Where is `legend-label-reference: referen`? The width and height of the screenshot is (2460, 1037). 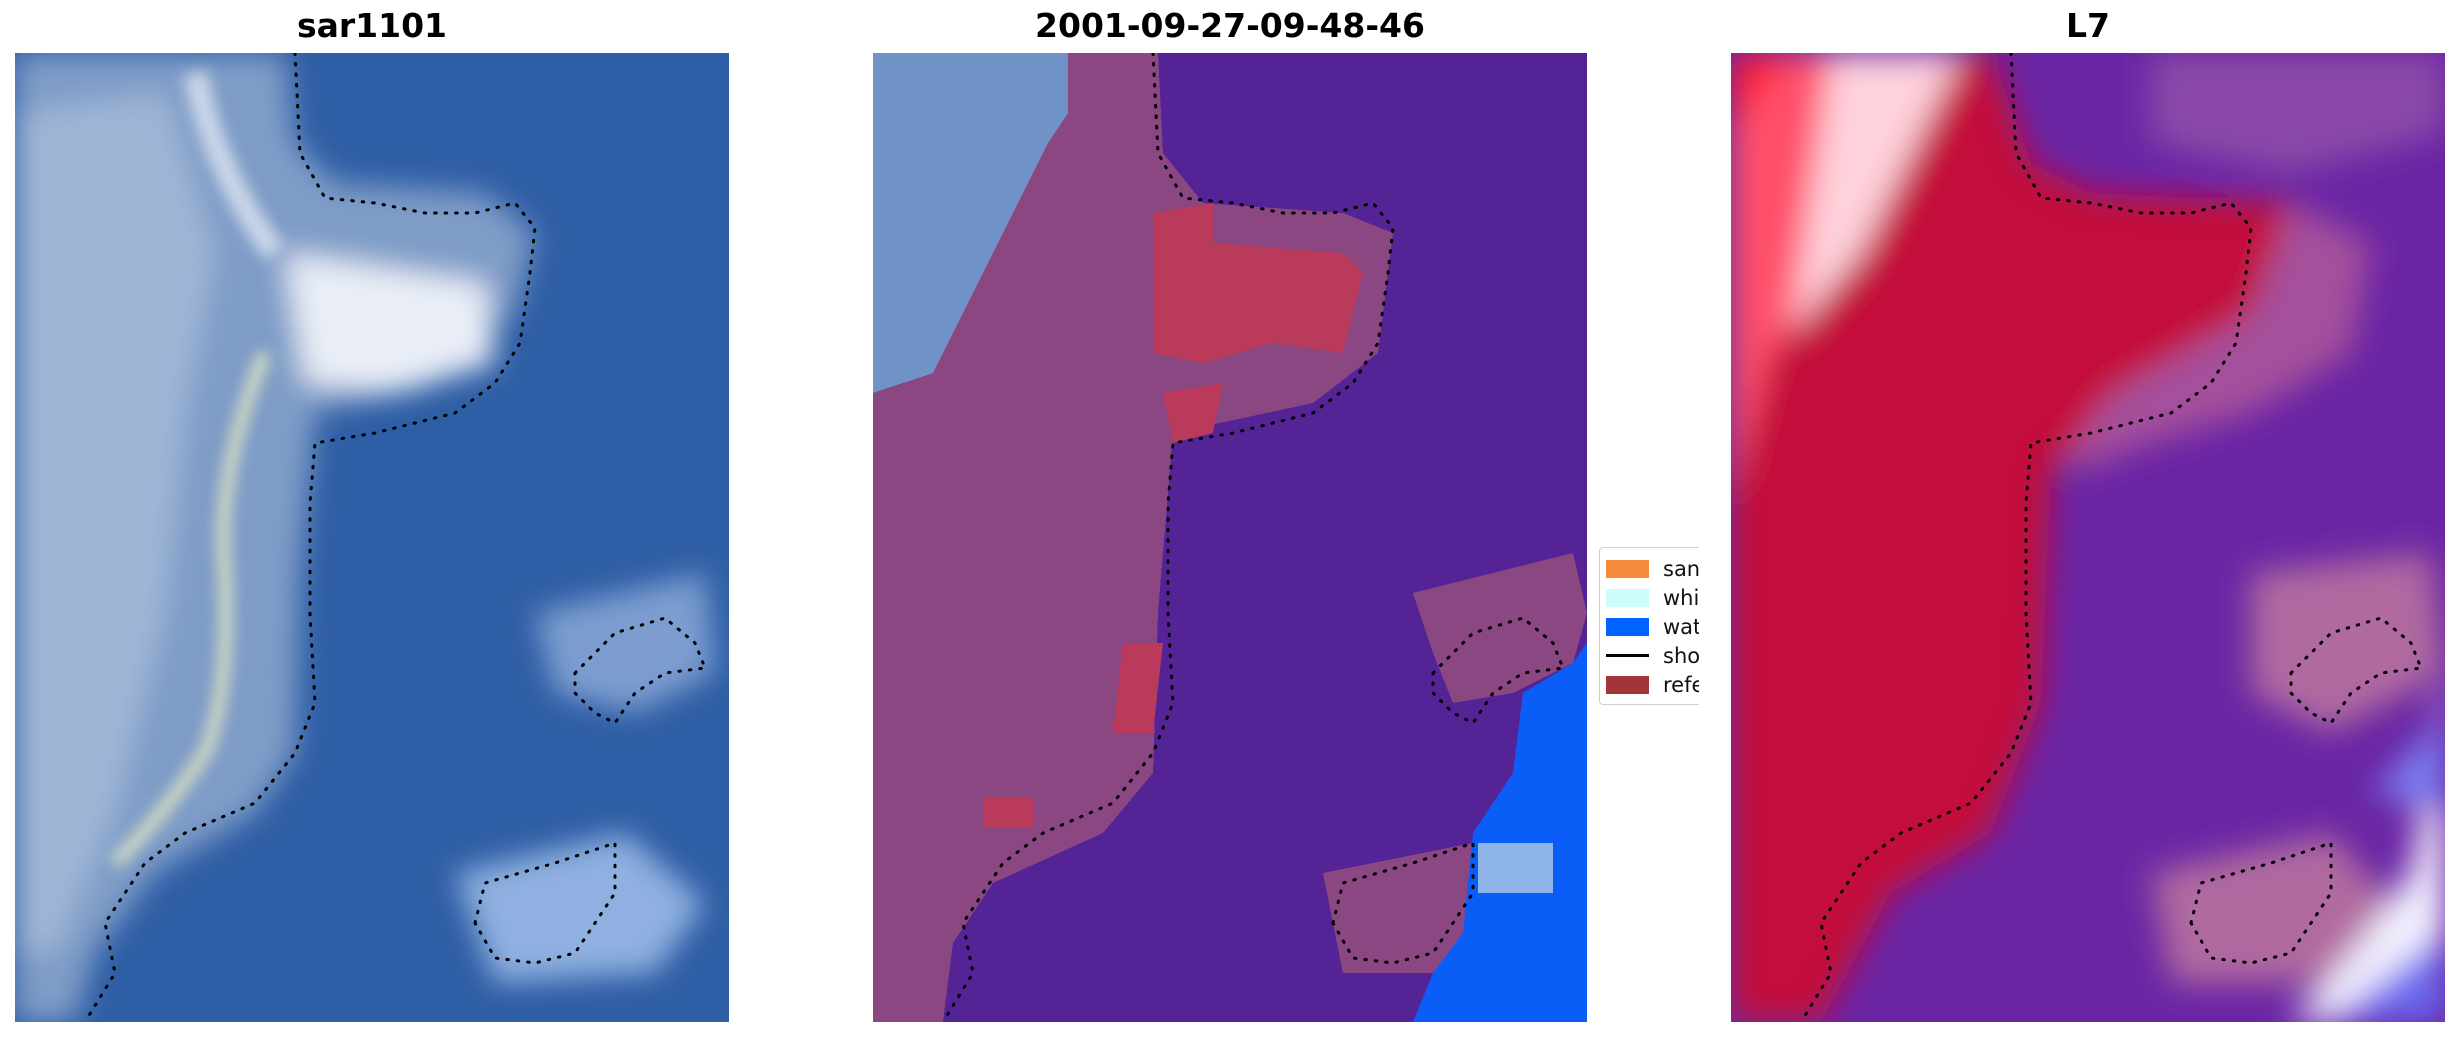
legend-label-reference: referen is located at coordinates (1681, 684).